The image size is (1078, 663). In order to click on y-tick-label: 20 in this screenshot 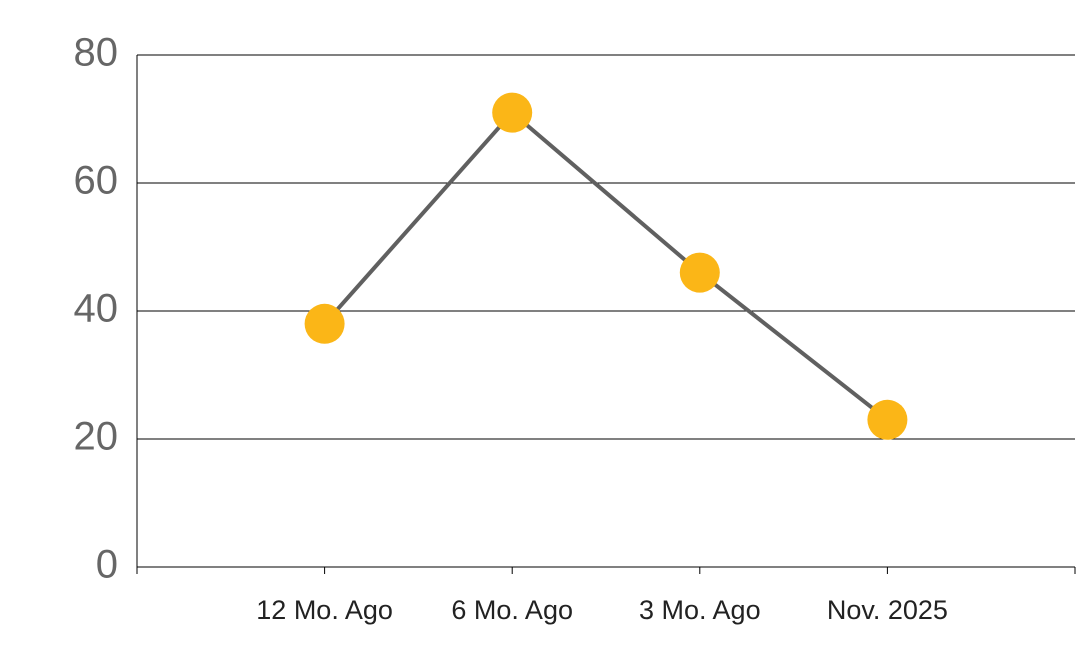, I will do `click(96, 437)`.